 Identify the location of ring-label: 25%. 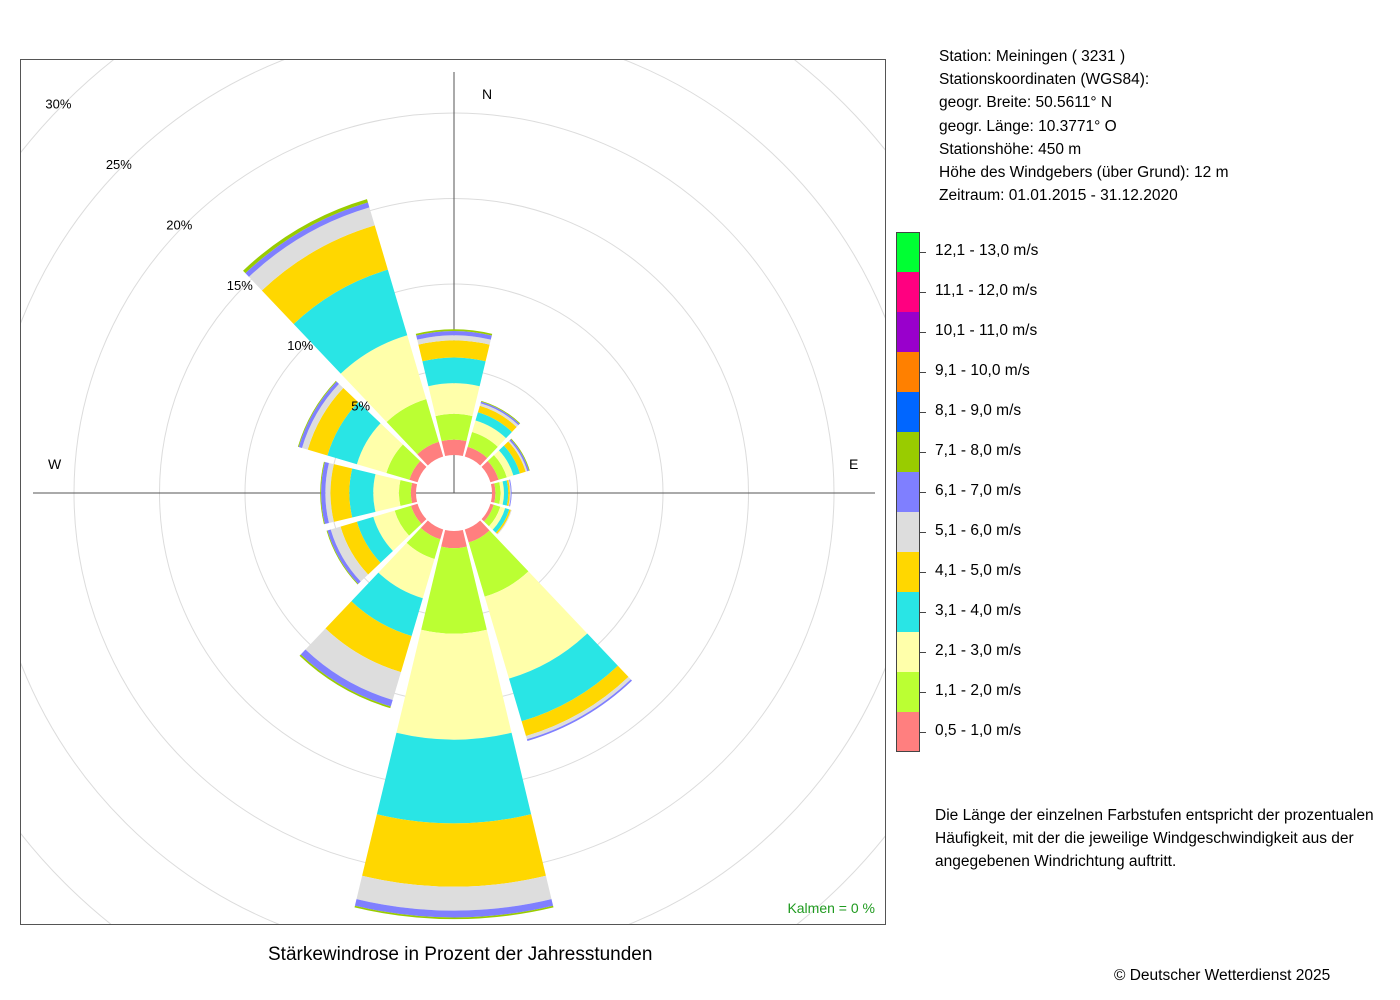
(119, 164).